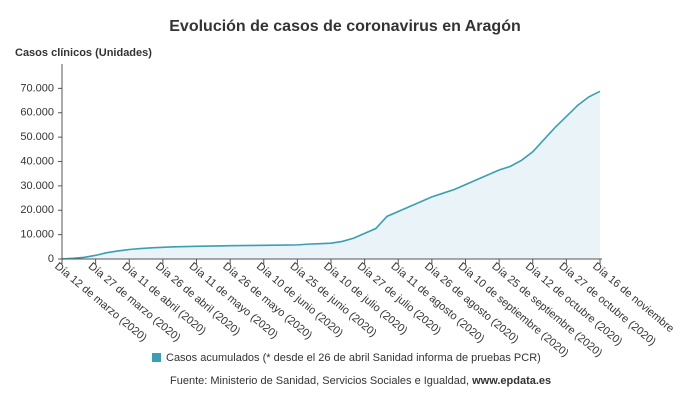 This screenshot has width=690, height=406. Describe the element at coordinates (156, 357) in the screenshot. I see `legend-swatch` at that location.